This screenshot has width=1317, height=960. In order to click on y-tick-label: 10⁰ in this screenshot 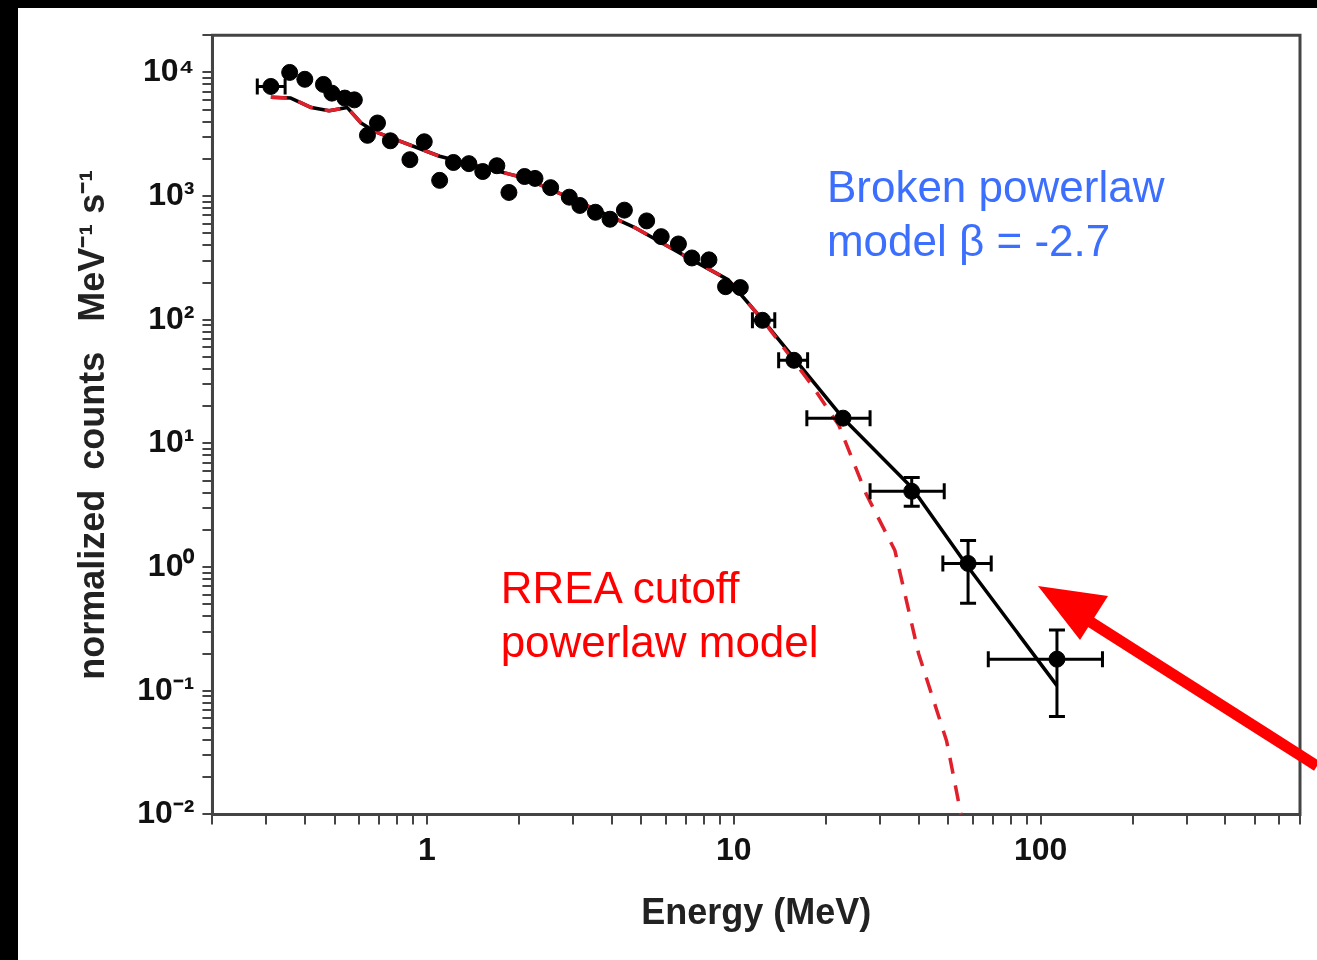, I will do `click(171, 564)`.